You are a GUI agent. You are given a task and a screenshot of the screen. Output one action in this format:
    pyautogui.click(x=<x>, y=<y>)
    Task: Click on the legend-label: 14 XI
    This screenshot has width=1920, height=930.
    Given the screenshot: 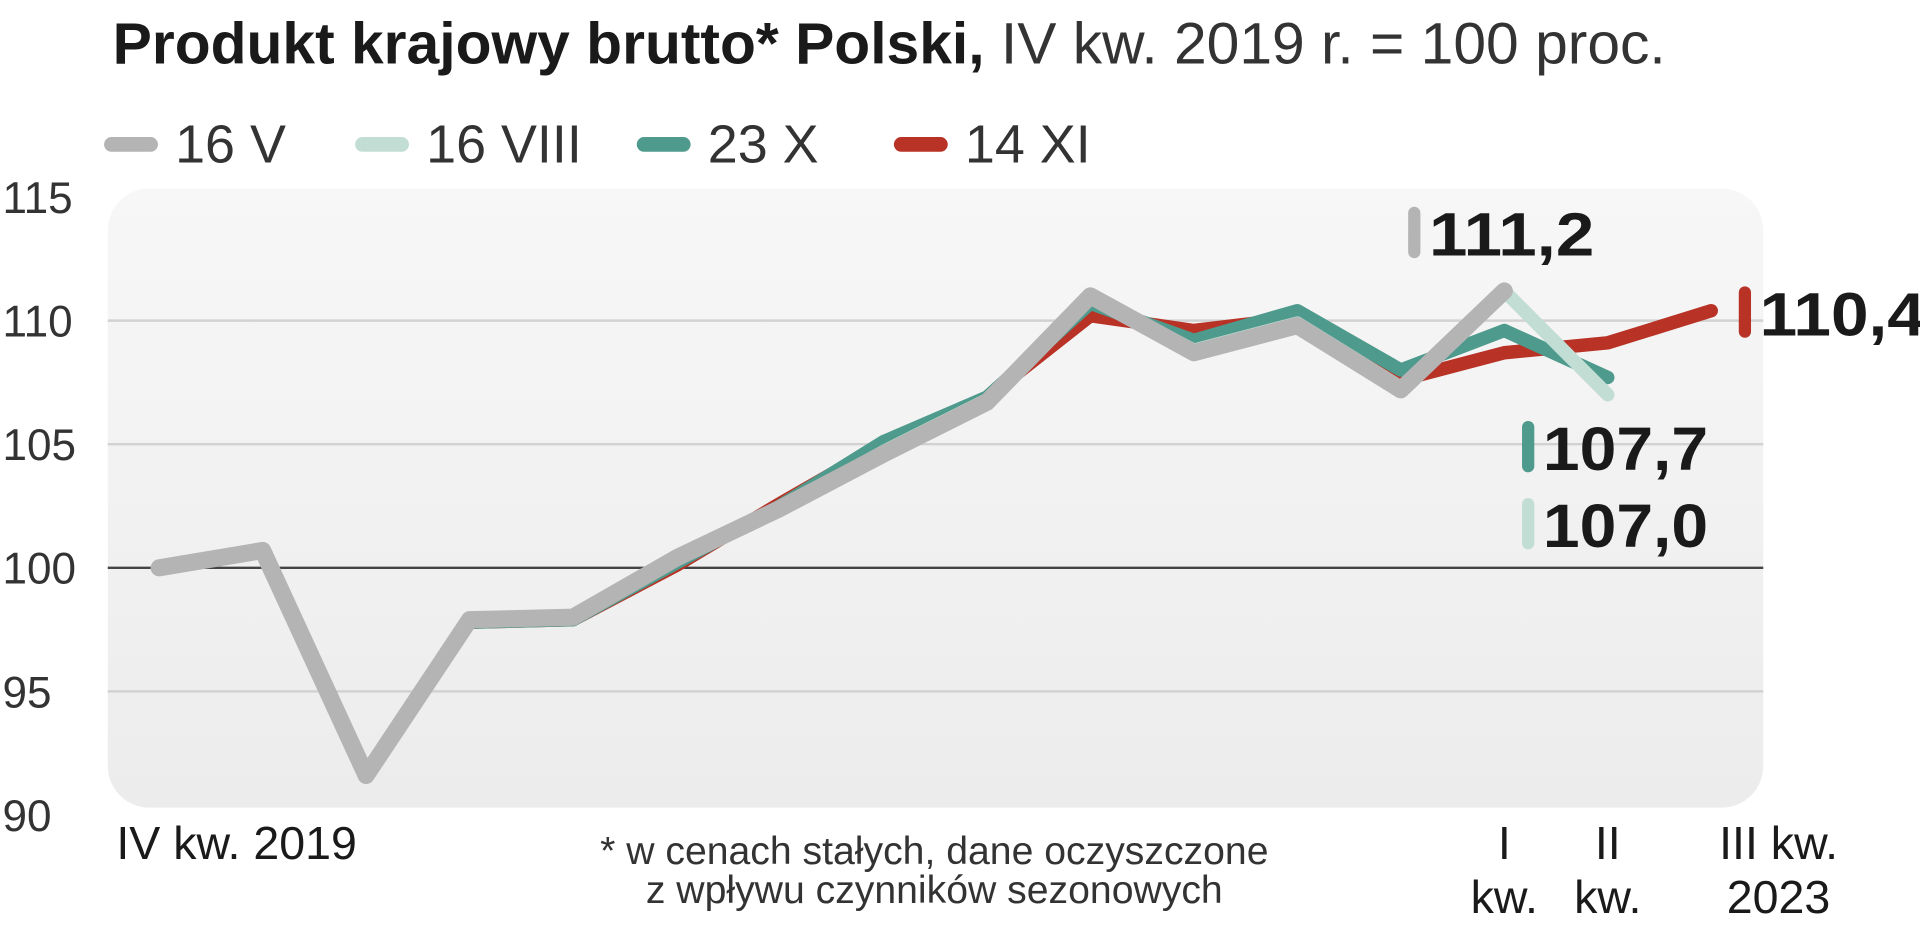 What is the action you would take?
    pyautogui.click(x=1028, y=145)
    